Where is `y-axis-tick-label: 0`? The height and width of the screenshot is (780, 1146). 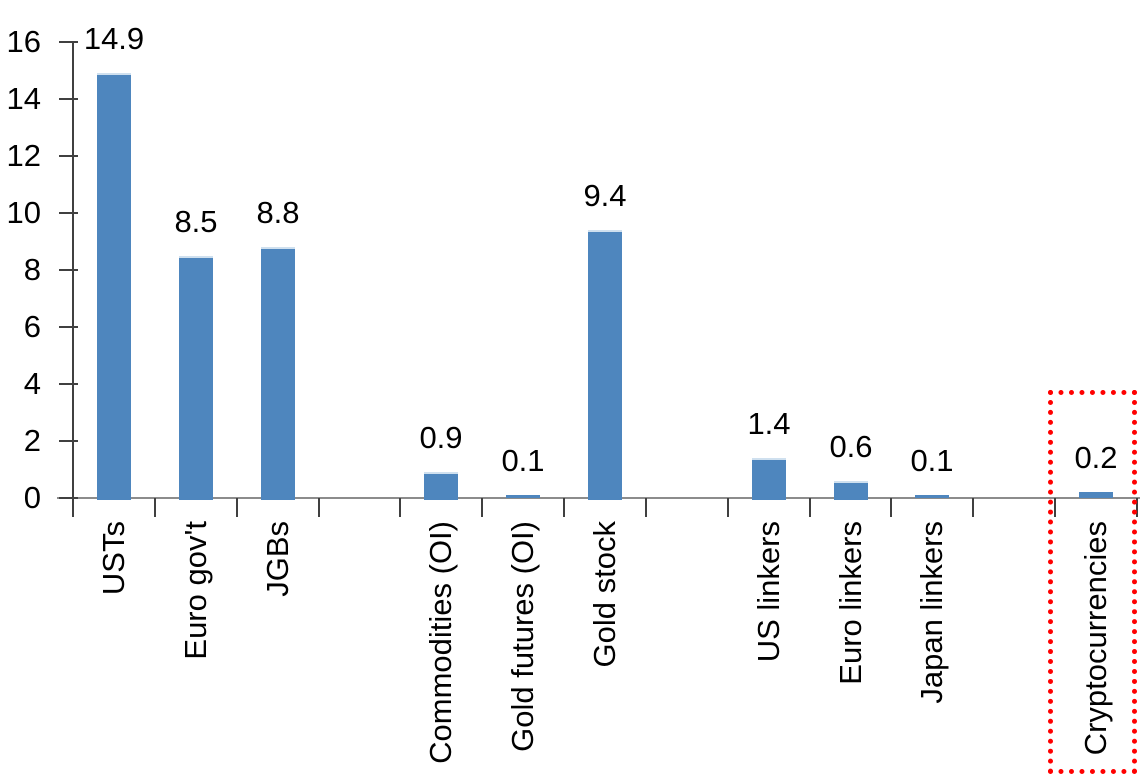 y-axis-tick-label: 0 is located at coordinates (32, 497).